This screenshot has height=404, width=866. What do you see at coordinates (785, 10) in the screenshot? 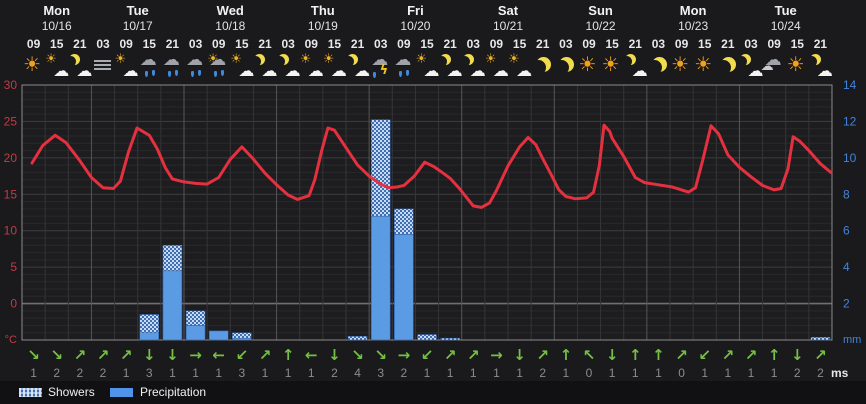
I see `day-label: Tue` at bounding box center [785, 10].